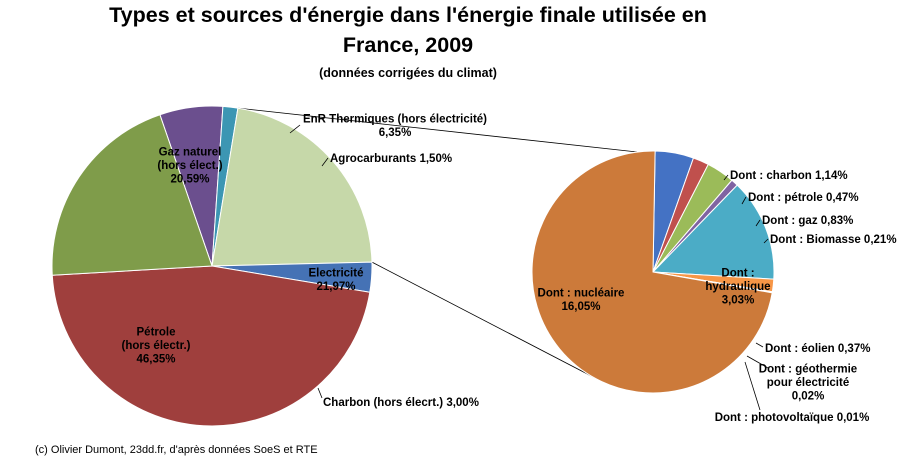 Image resolution: width=898 pixels, height=471 pixels. I want to click on main-slice-label-0-line: EnR Thermiques (hors électricité), so click(395, 119).